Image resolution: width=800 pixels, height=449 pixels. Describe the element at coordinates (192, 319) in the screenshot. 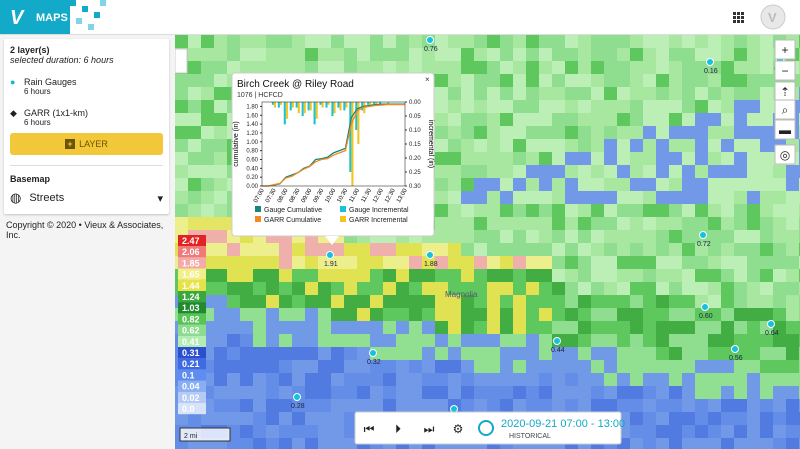

I see `legend-swatch` at that location.